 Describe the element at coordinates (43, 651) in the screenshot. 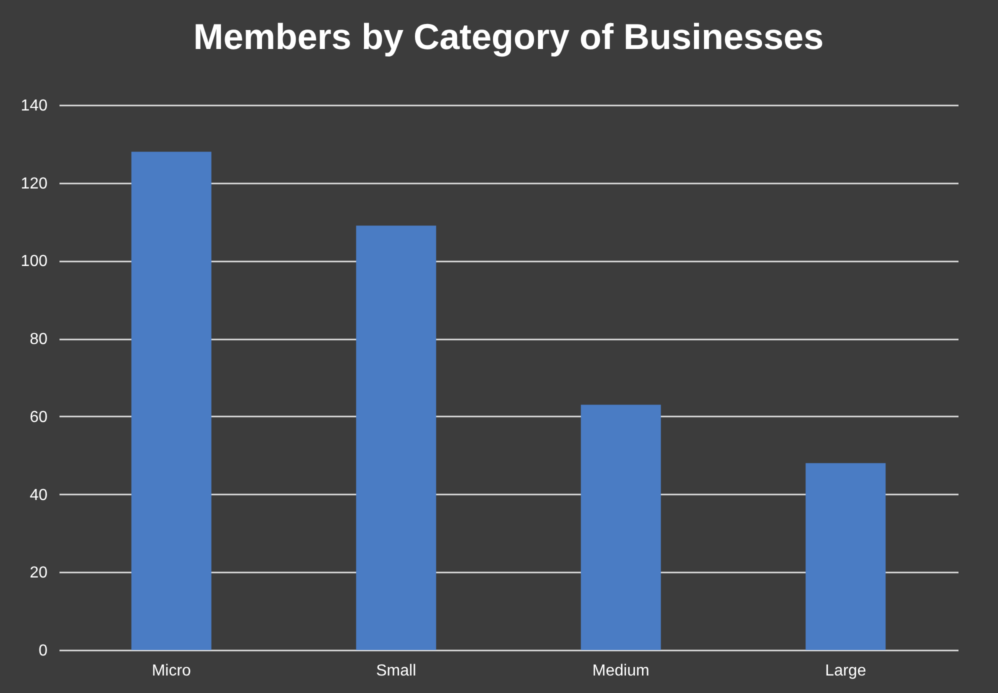

I see `y-tick-label: 0` at that location.